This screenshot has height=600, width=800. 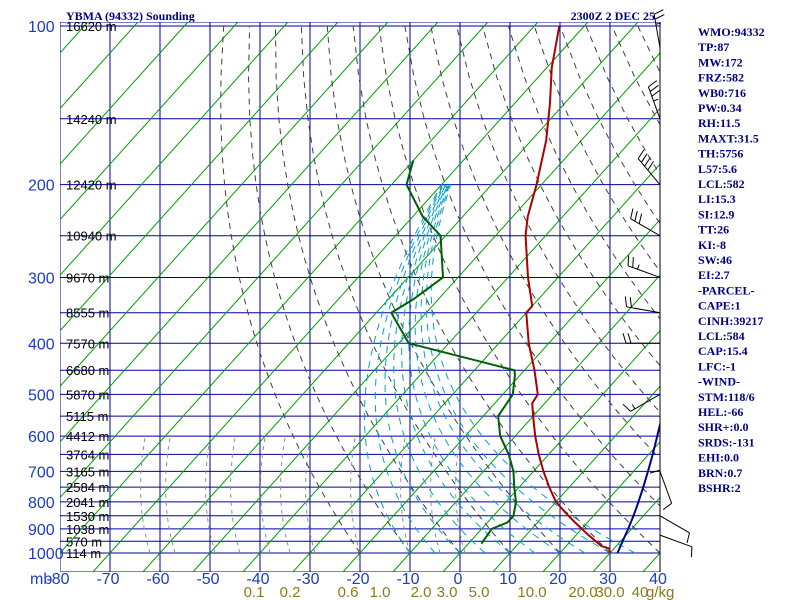 What do you see at coordinates (719, 306) in the screenshot?
I see `sounding-index: CAPE:1` at bounding box center [719, 306].